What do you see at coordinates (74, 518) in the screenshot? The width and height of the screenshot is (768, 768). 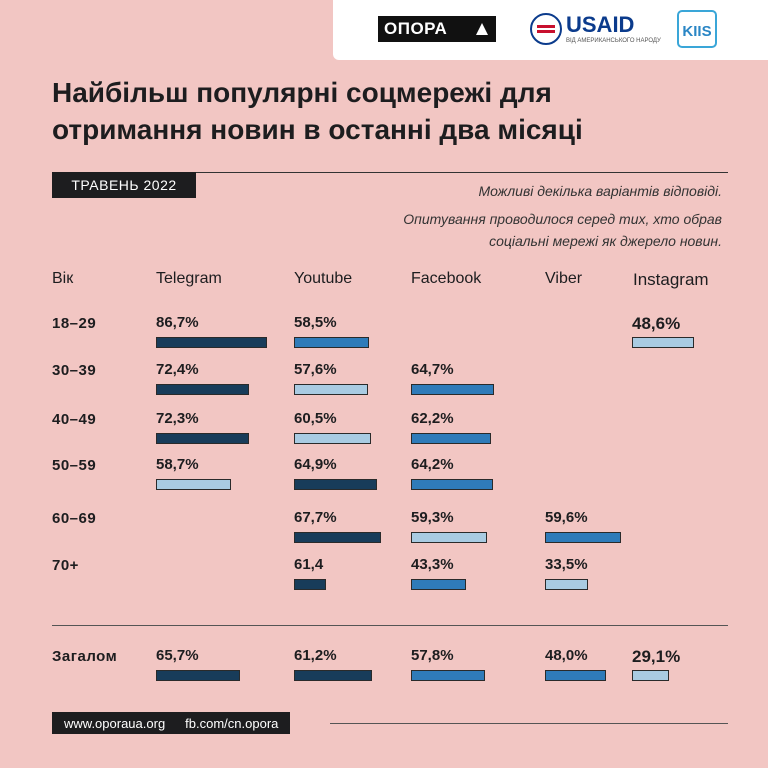 I see `age-label-age-5: 60–69` at bounding box center [74, 518].